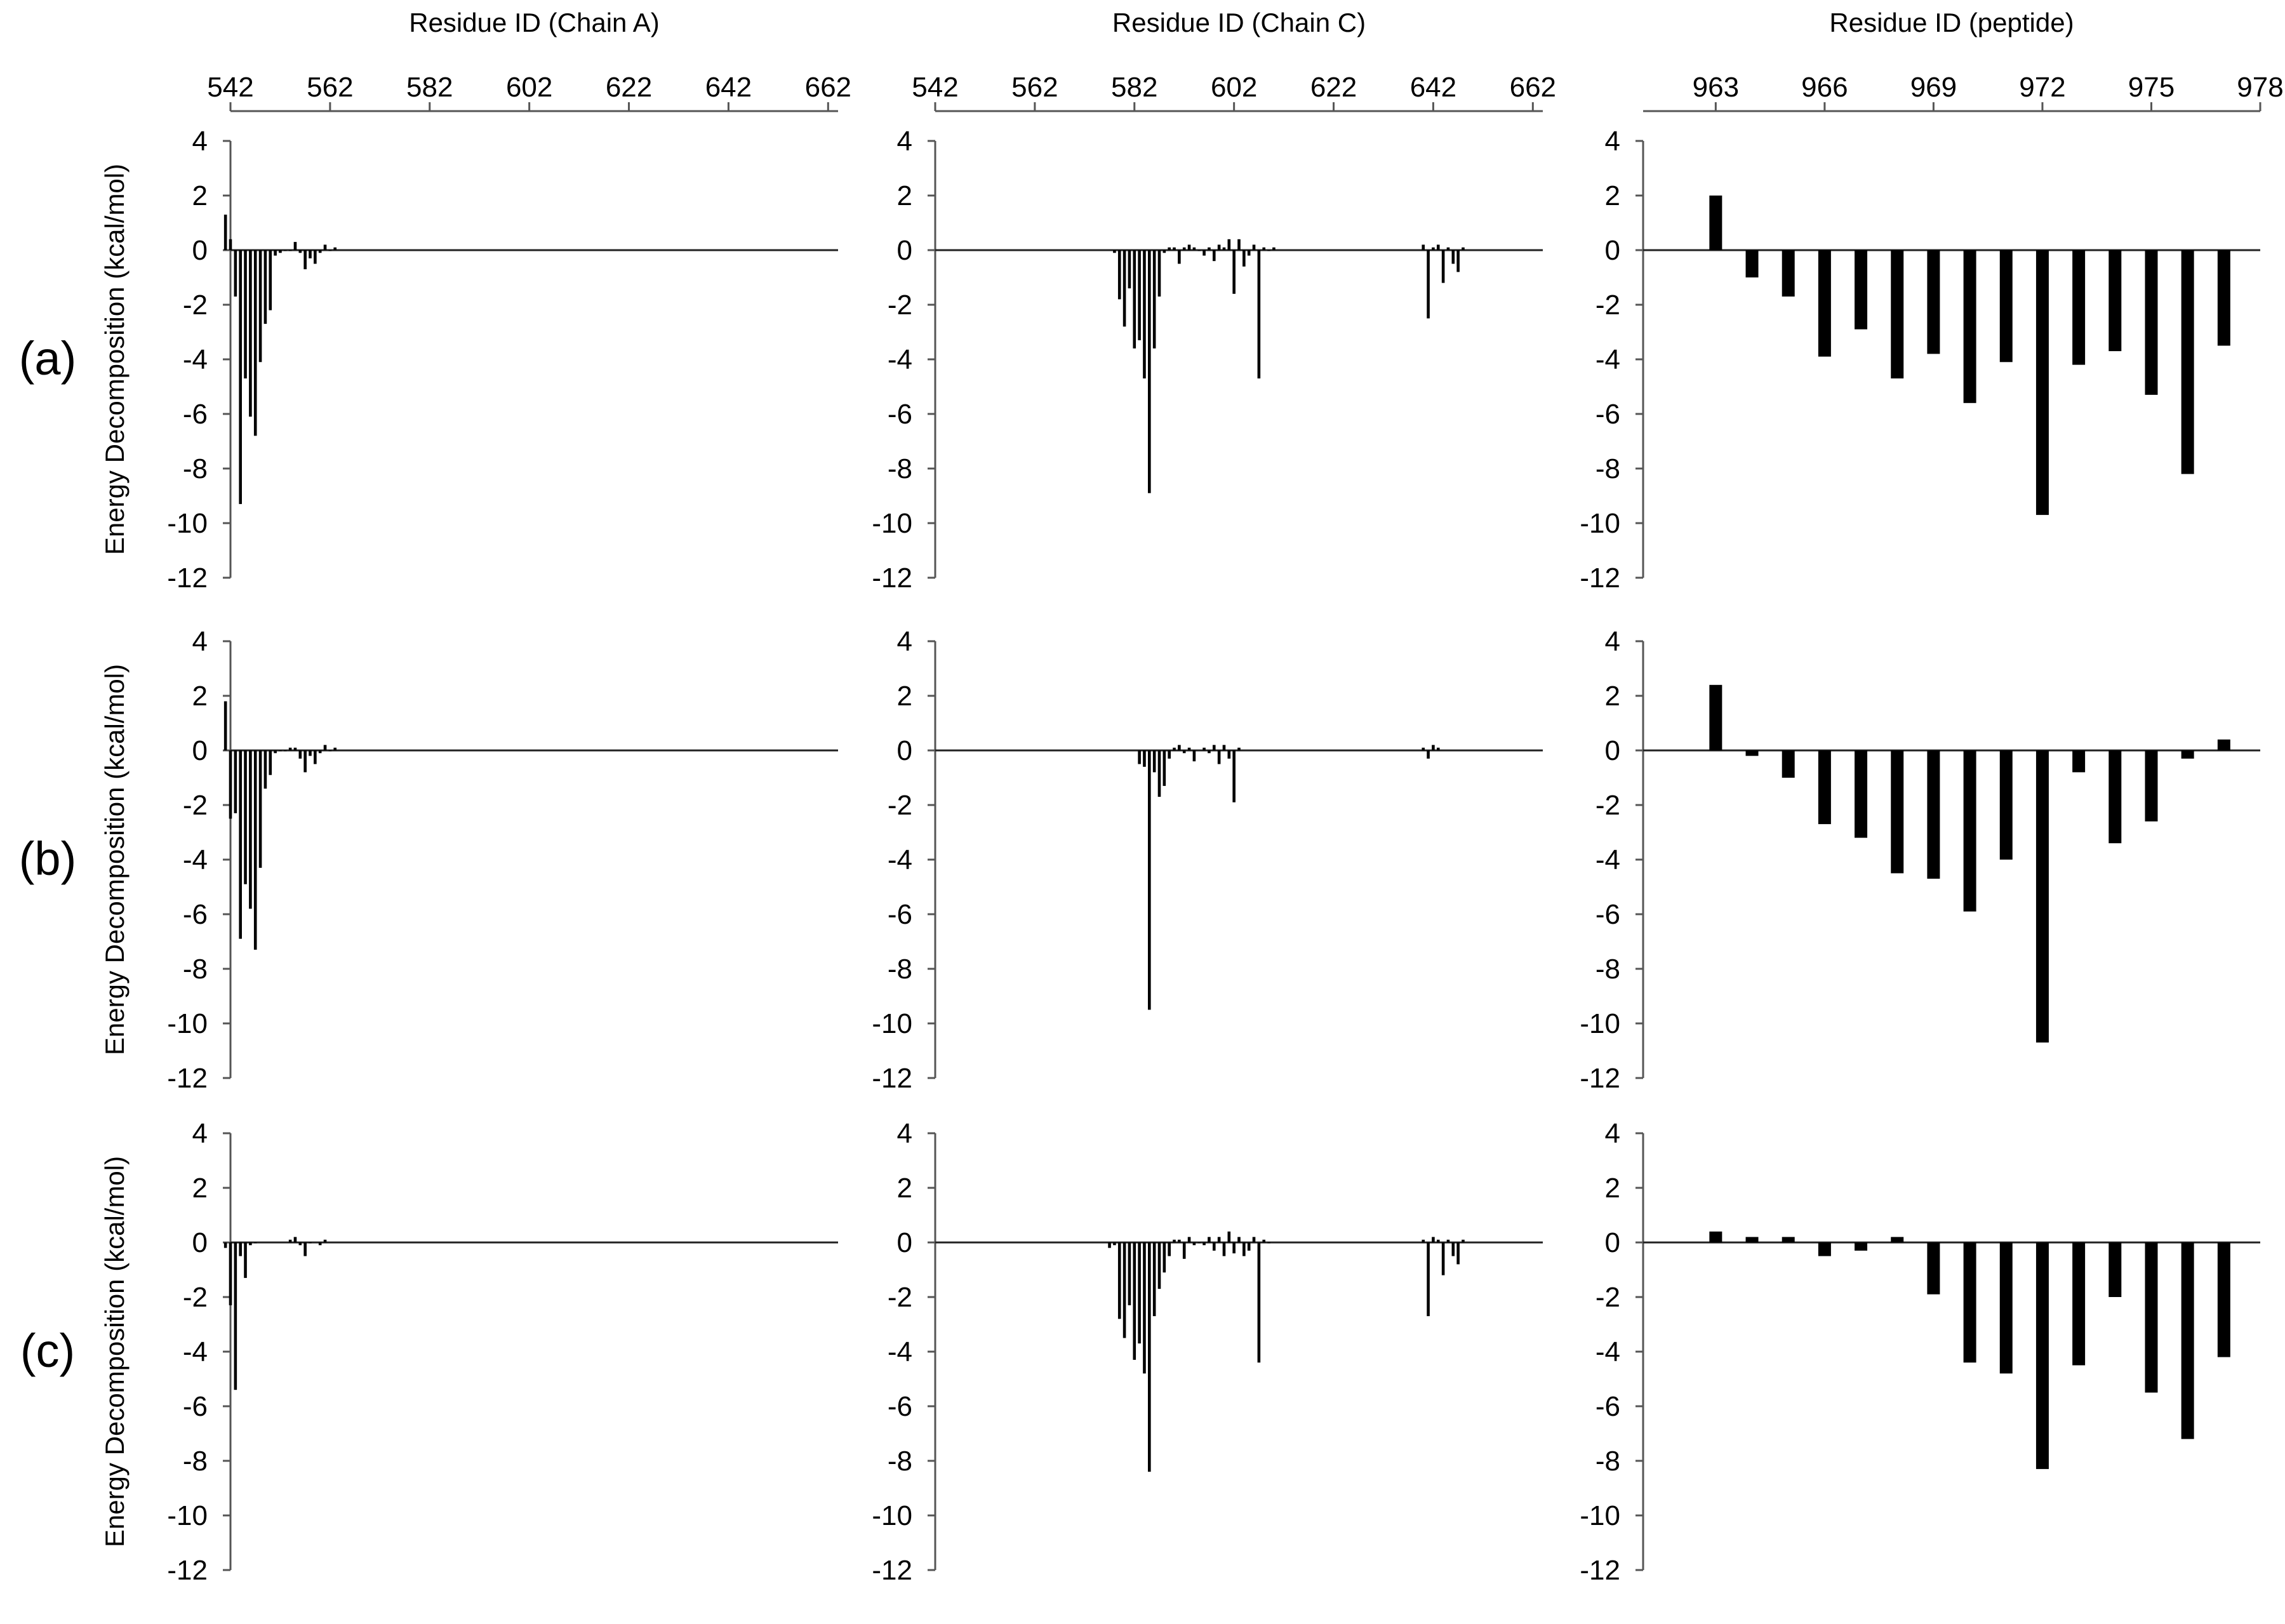  I want to click on panel-a-col-3: 4 2 0 -2 -4 -6 -8 -10 -12, so click(1920, 360).